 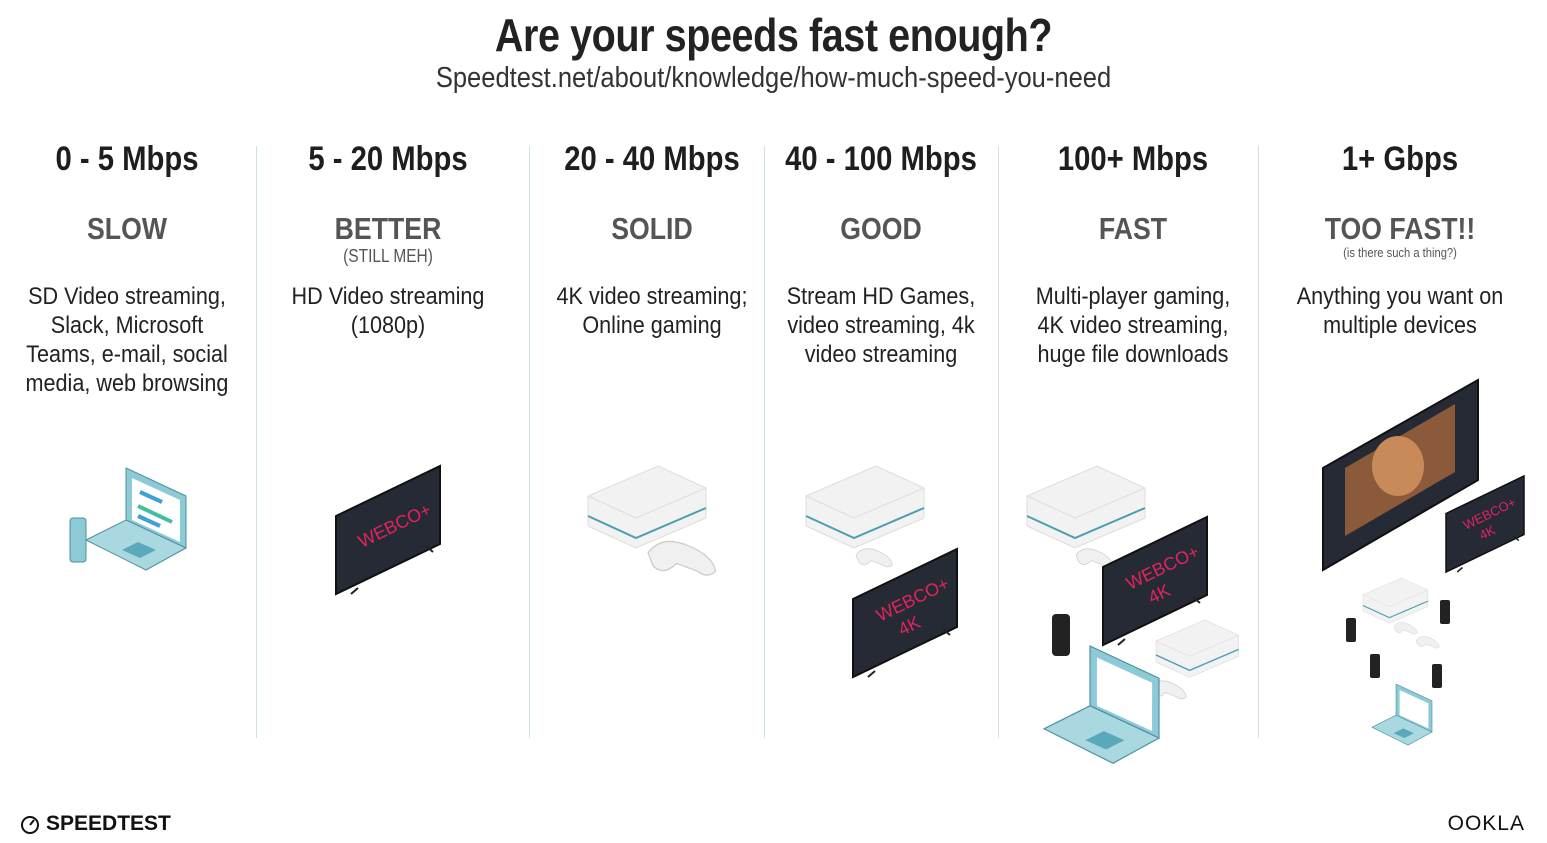 I want to click on ookla-logo: OOKLA, so click(x=1486, y=823).